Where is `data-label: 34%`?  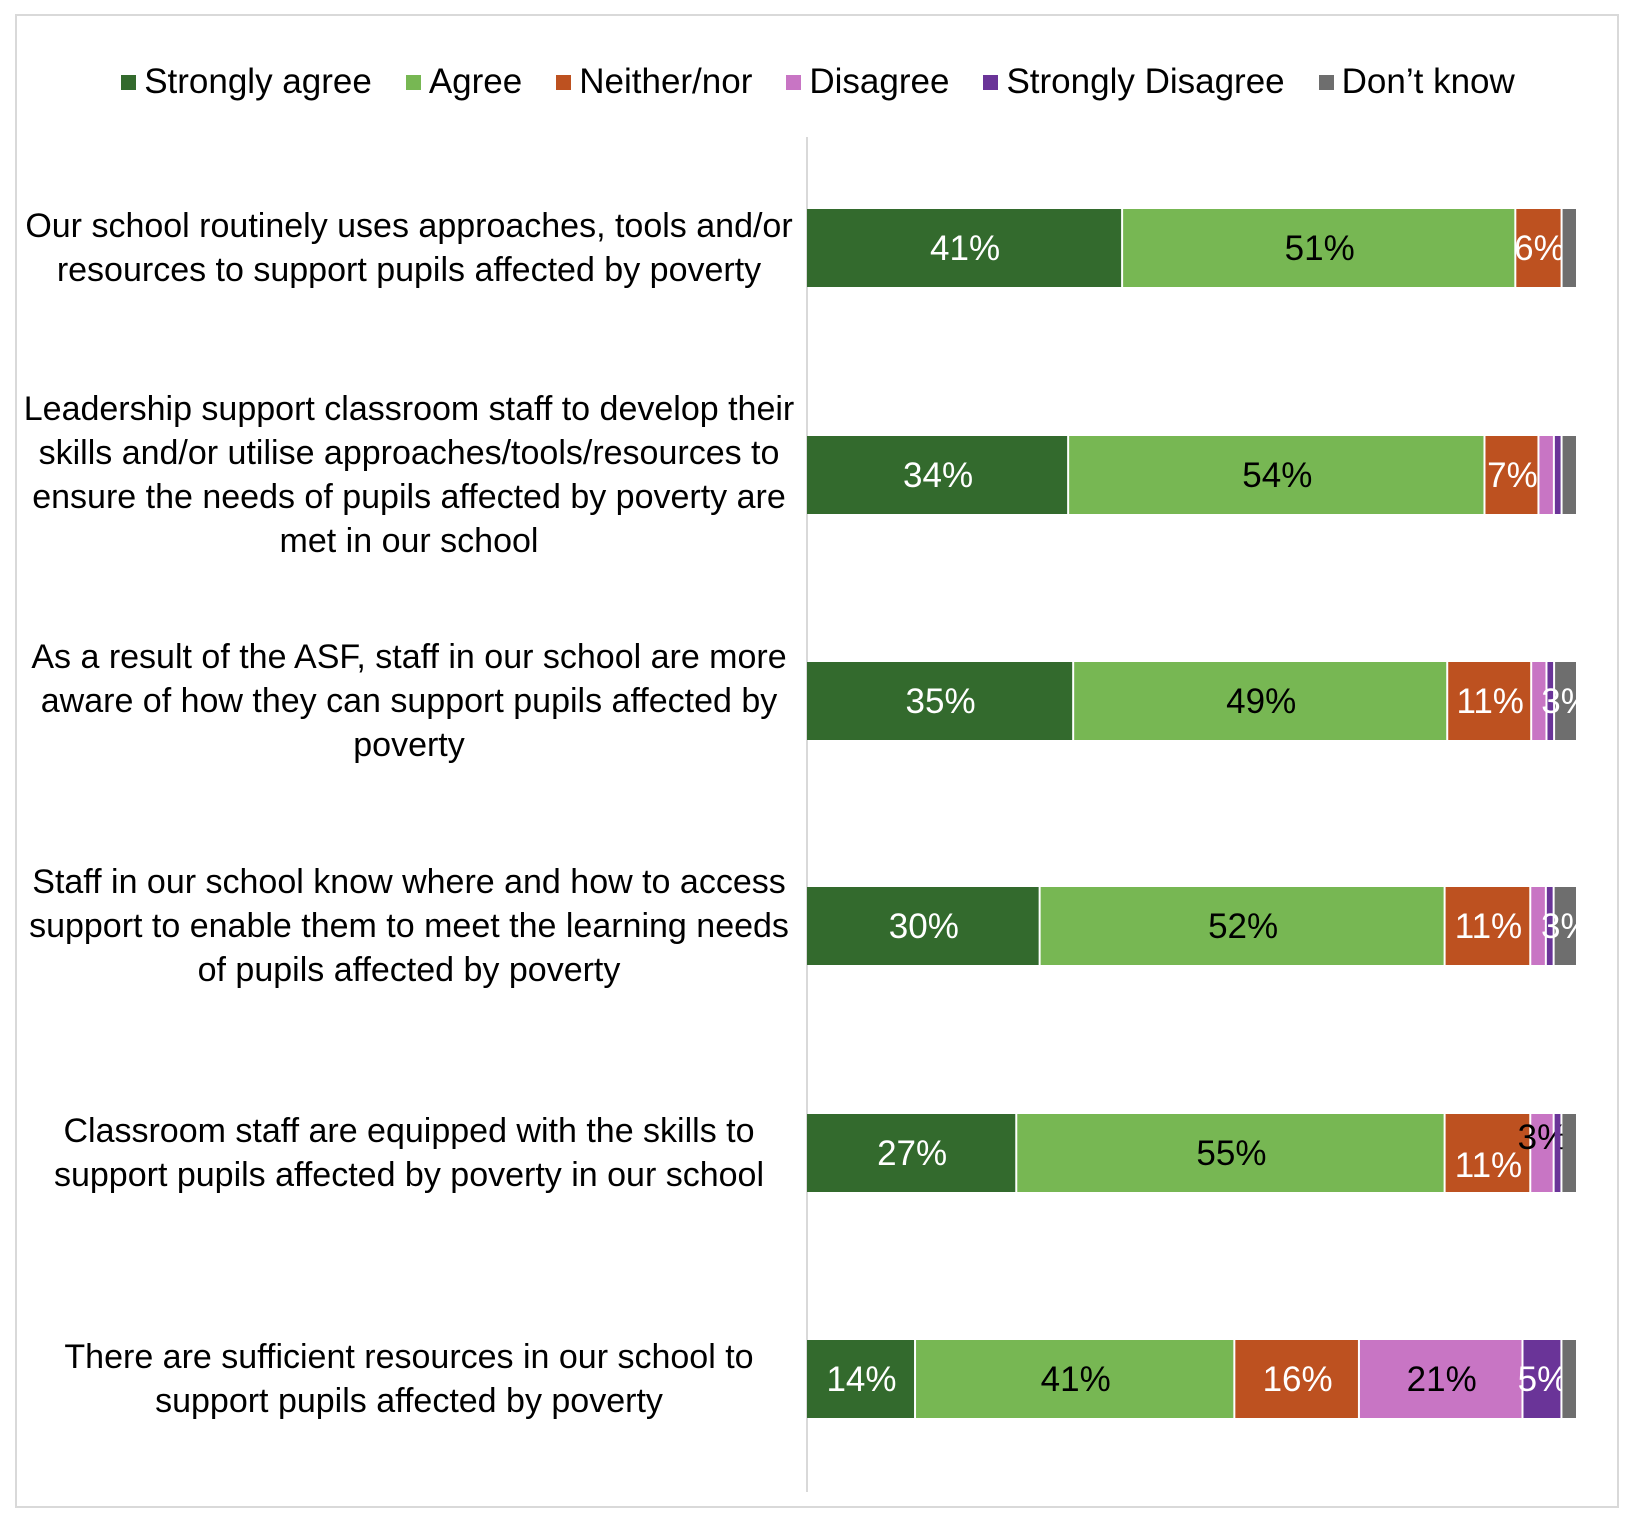
data-label: 34% is located at coordinates (938, 475).